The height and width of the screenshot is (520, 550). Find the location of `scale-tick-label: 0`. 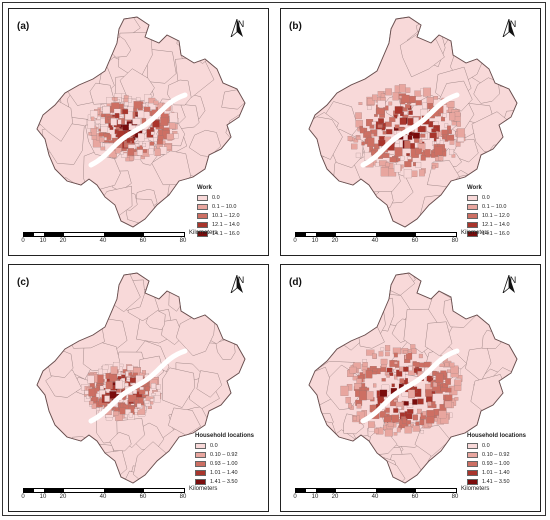

scale-tick-label: 0 is located at coordinates (23, 241).